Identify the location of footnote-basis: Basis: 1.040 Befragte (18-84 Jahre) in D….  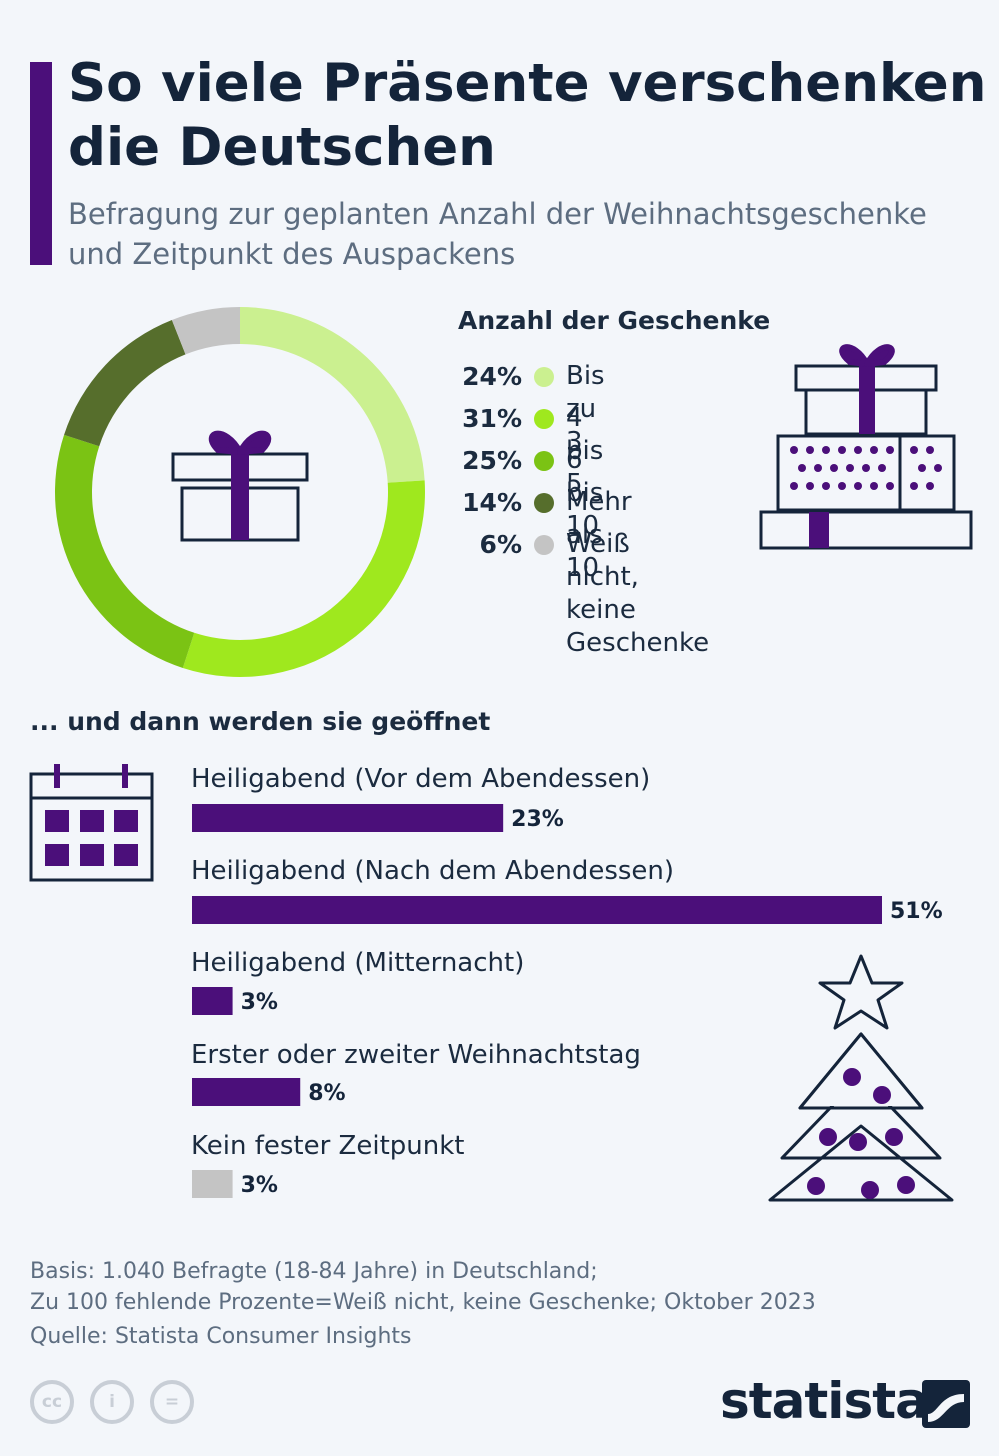
(314, 1271).